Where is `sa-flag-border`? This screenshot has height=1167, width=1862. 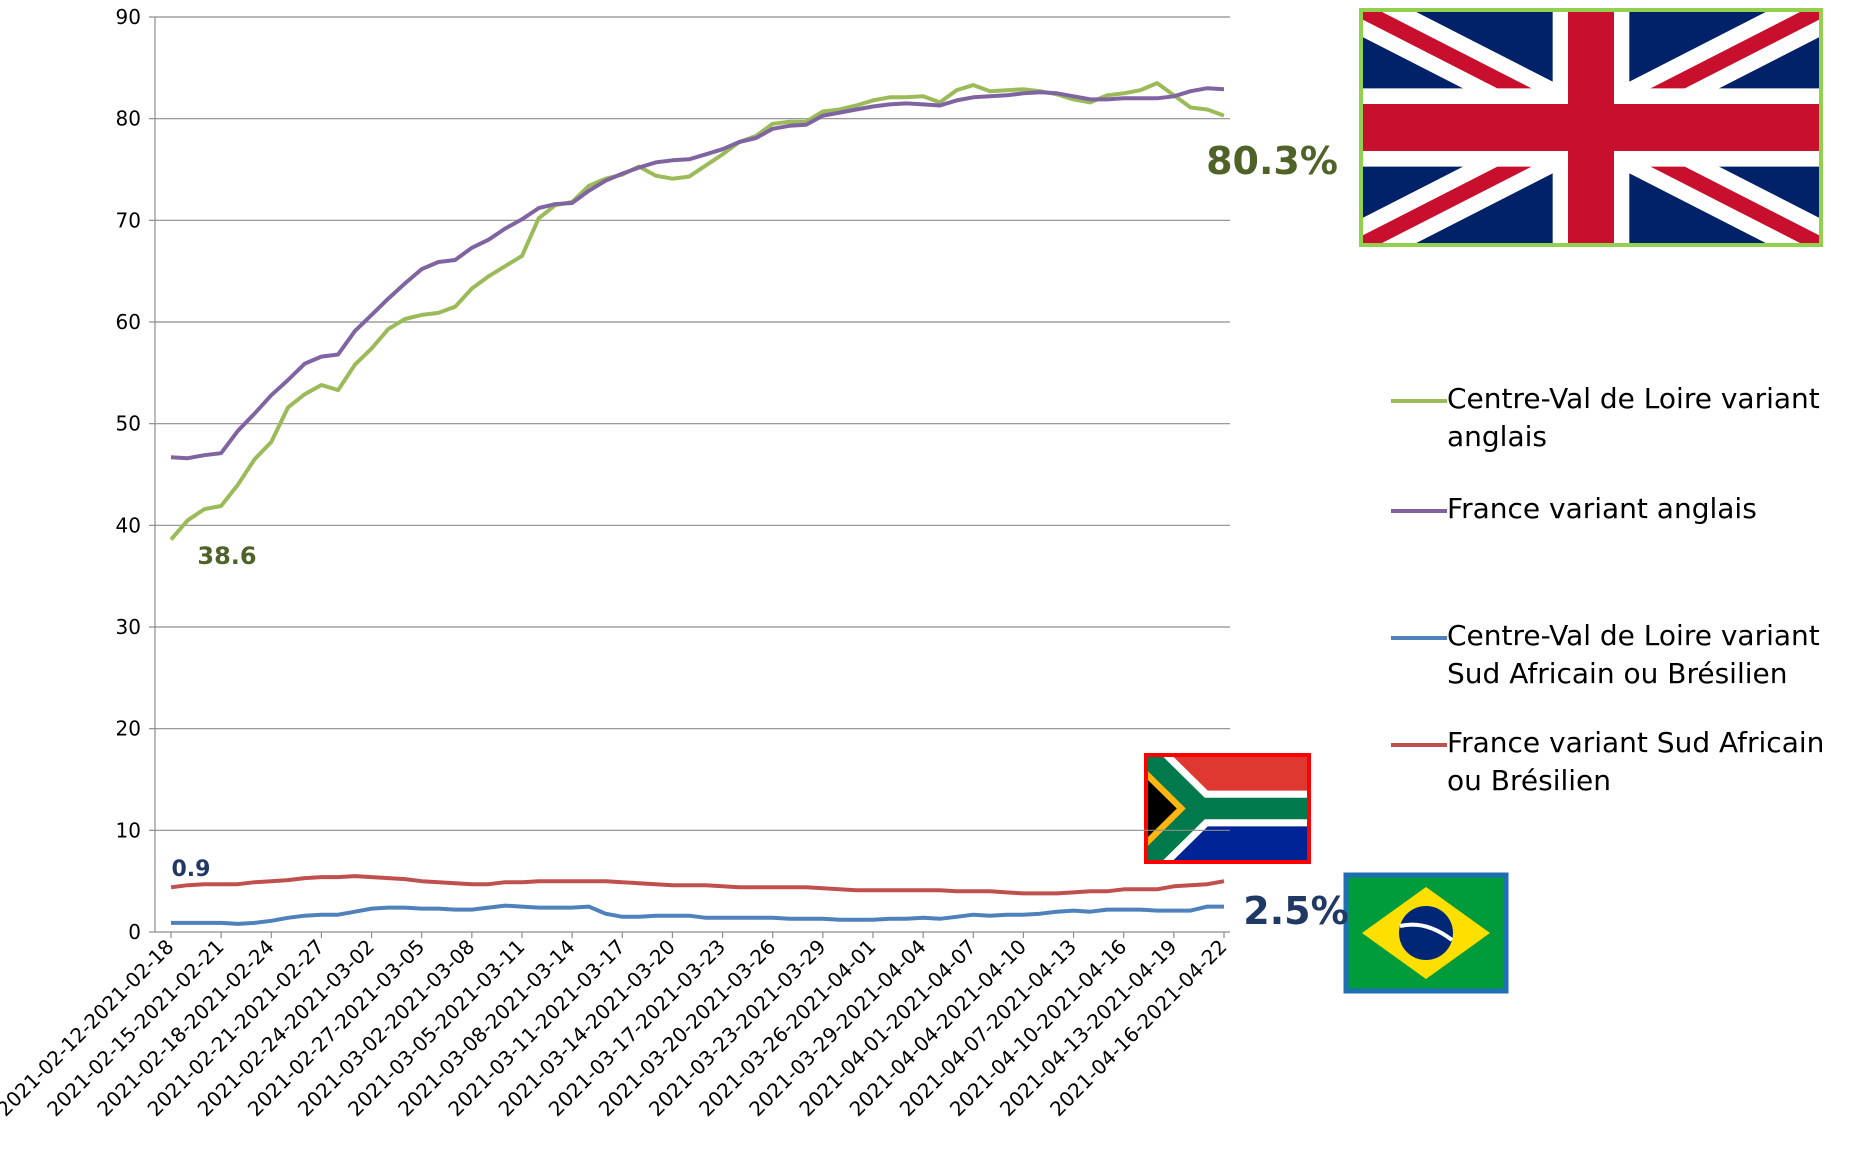
sa-flag-border is located at coordinates (1227, 808).